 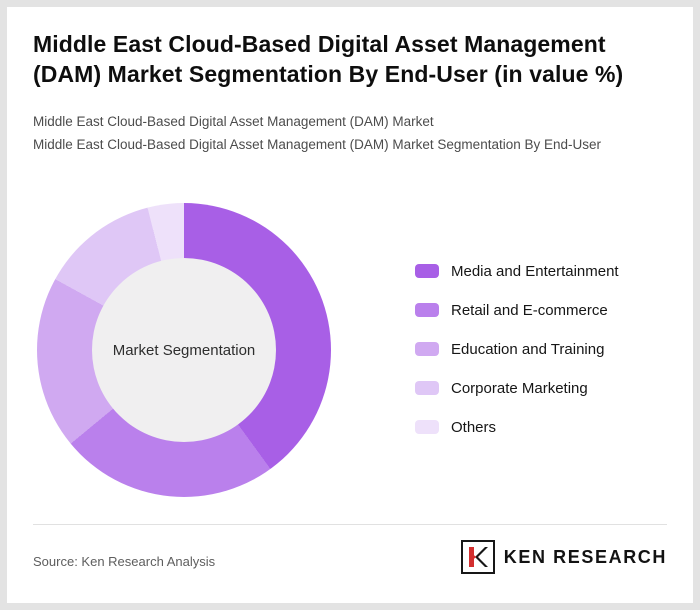 I want to click on donut-center-label: Market Segmentation, so click(x=184, y=350).